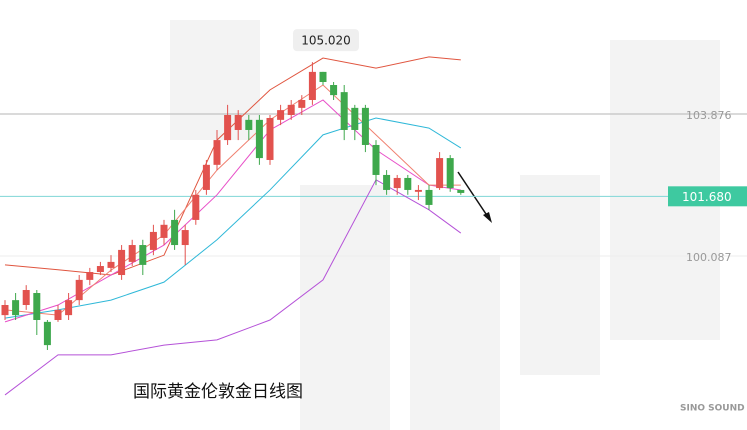 This screenshot has height=430, width=747. What do you see at coordinates (709, 257) in the screenshot?
I see `y-tick-label: 100.087` at bounding box center [709, 257].